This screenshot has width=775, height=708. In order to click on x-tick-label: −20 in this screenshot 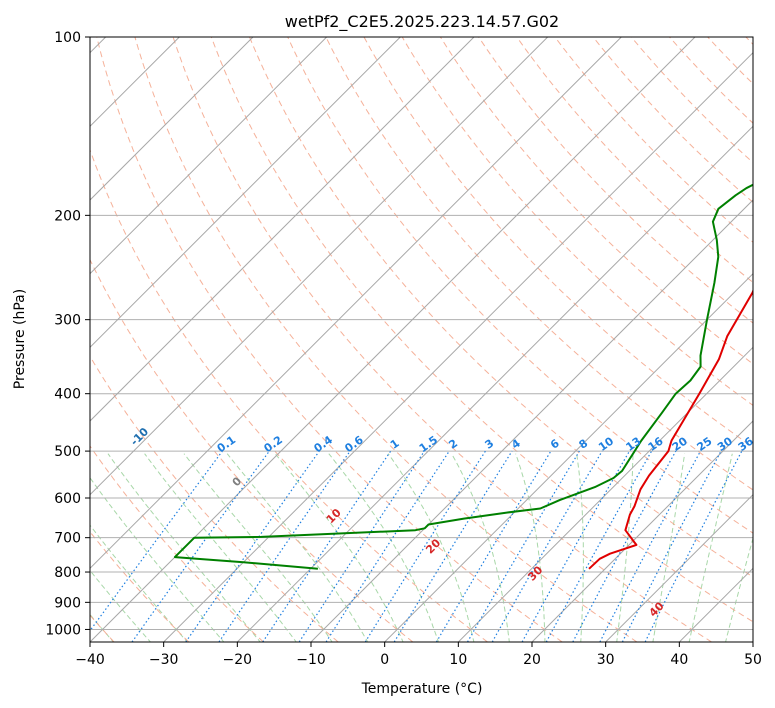, I will do `click(238, 660)`.